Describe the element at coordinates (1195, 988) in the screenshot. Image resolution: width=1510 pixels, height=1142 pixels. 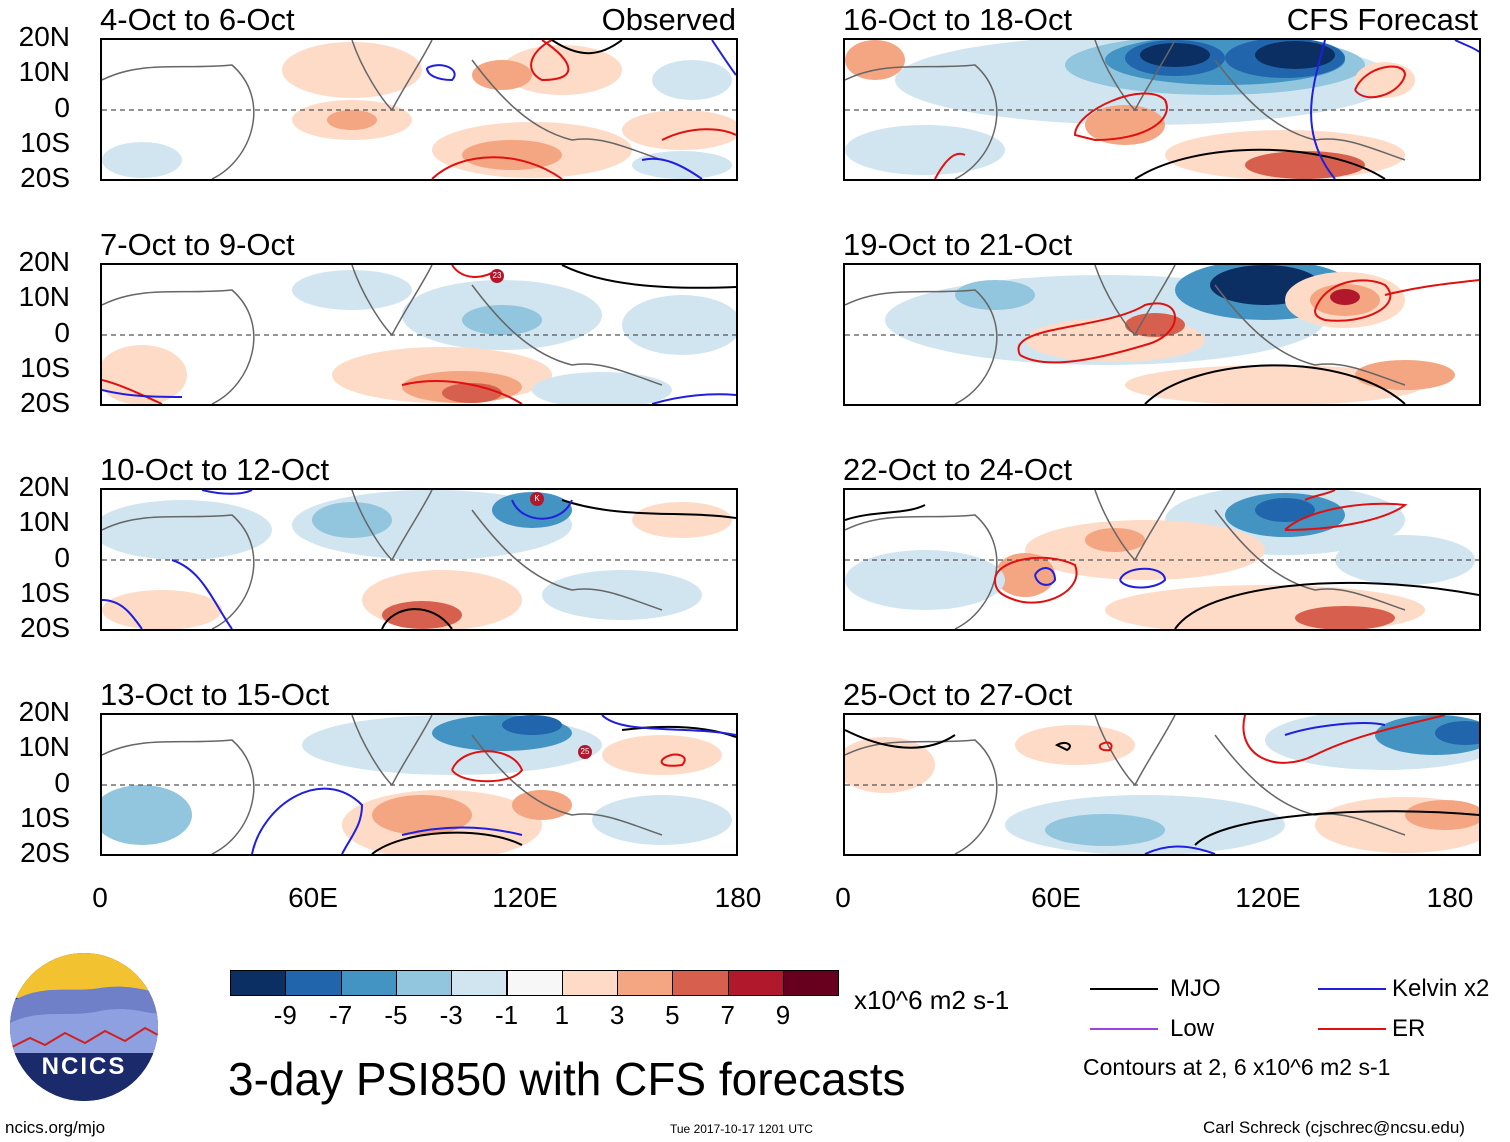
I see `mjo-label: MJO` at that location.